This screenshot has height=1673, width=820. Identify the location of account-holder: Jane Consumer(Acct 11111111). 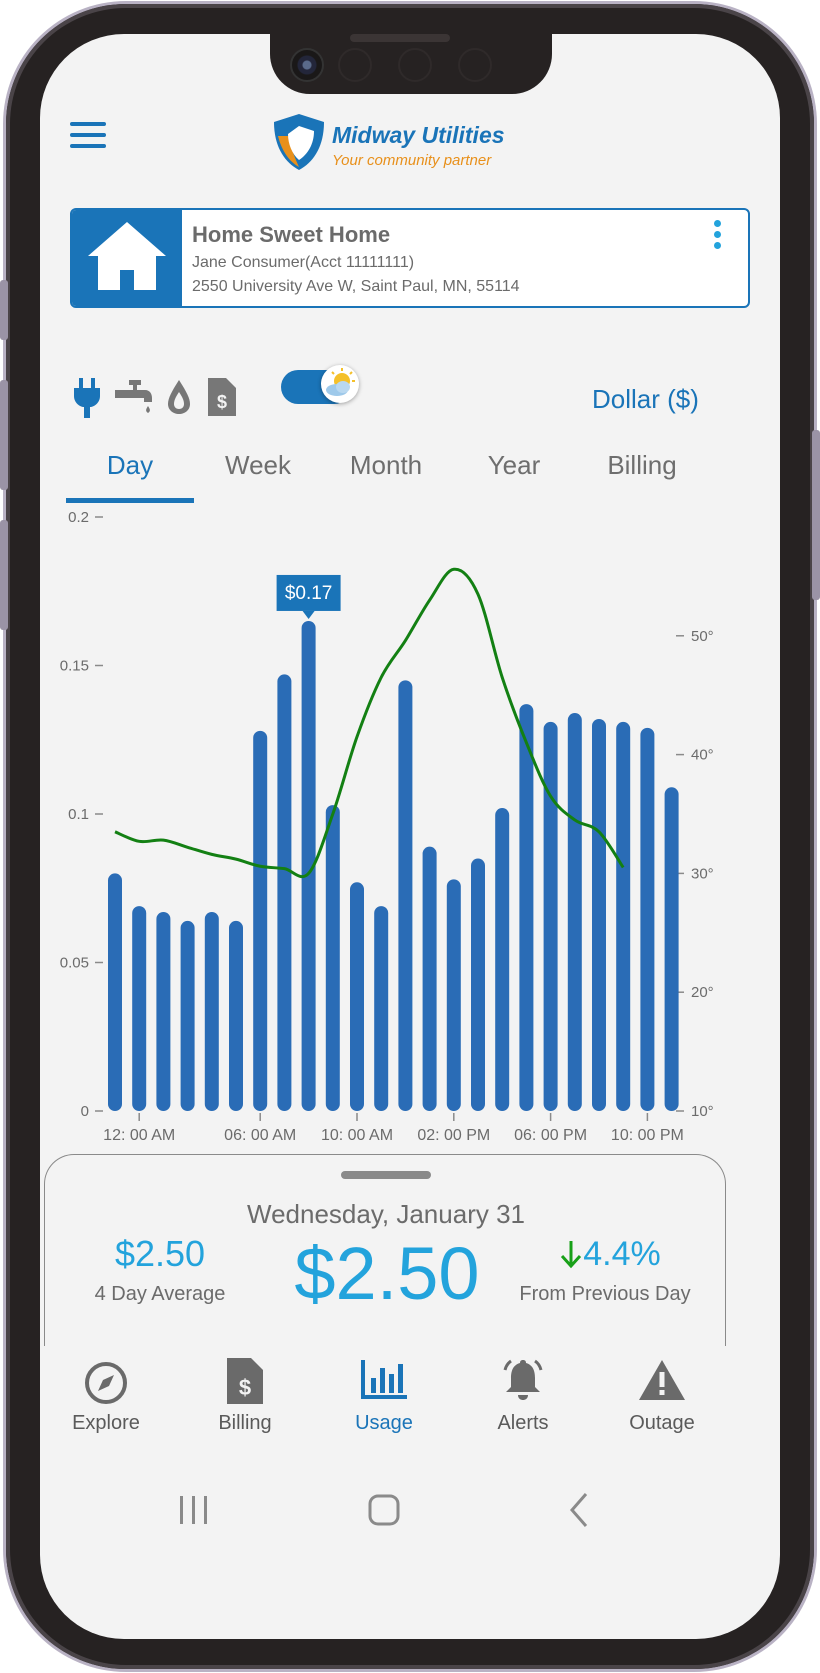
(303, 262).